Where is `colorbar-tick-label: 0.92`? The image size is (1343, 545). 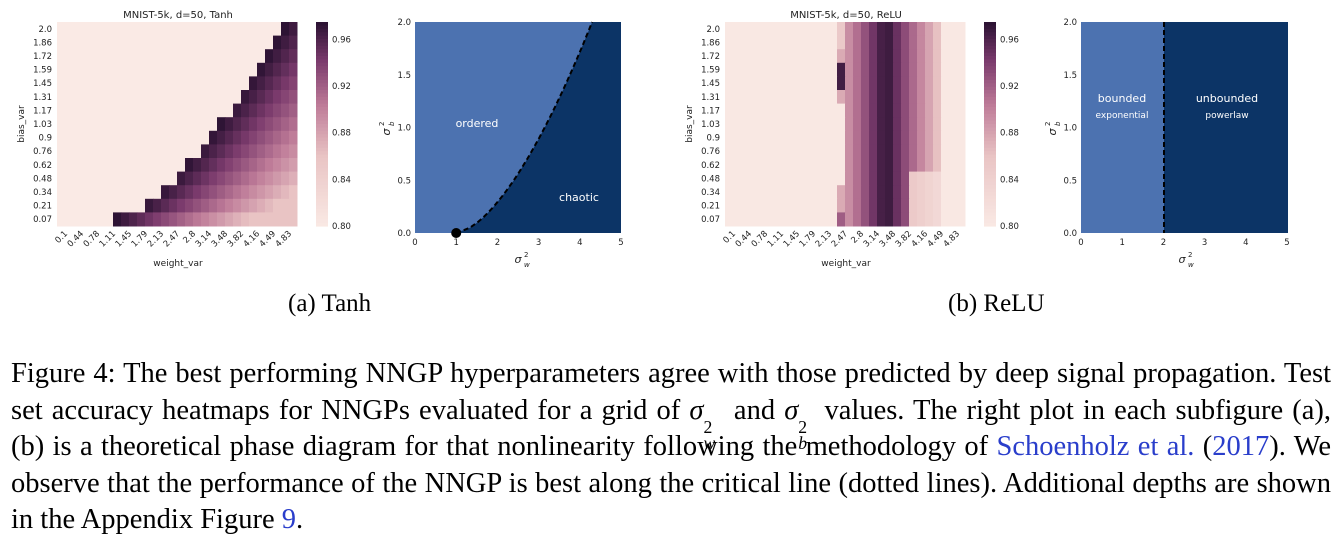
colorbar-tick-label: 0.92 is located at coordinates (341, 87).